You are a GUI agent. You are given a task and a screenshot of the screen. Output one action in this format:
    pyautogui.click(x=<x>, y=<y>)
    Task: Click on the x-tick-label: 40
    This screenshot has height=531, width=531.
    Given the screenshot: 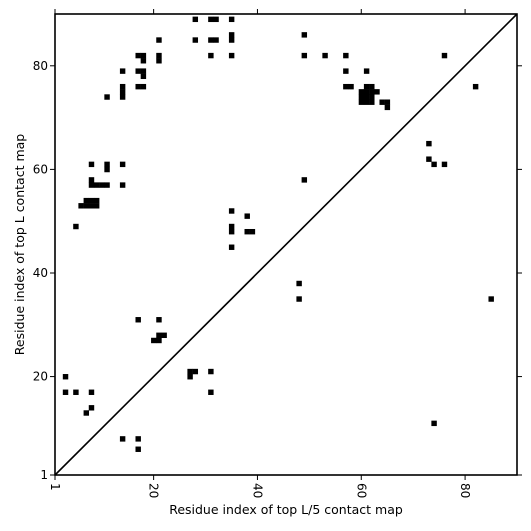 What is the action you would take?
    pyautogui.click(x=257, y=490)
    